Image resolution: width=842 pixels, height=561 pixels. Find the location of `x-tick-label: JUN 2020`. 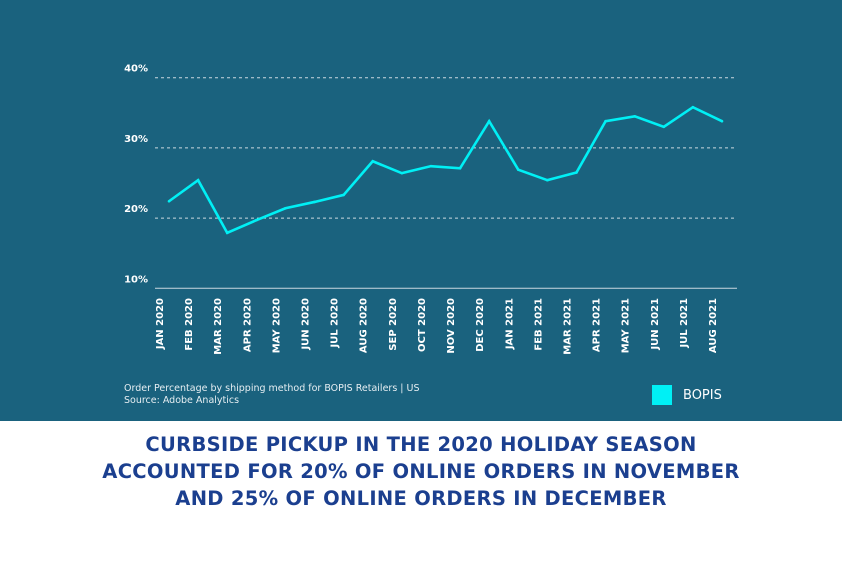

x-tick-label: JUN 2020 is located at coordinates (306, 324).